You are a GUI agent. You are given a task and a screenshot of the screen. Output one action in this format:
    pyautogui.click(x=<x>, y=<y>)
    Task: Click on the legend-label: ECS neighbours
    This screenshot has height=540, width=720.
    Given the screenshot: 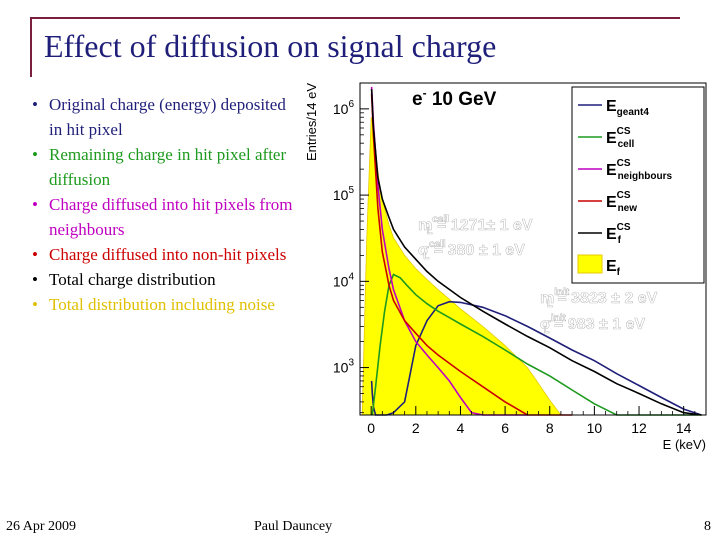 What is the action you would take?
    pyautogui.click(x=639, y=170)
    